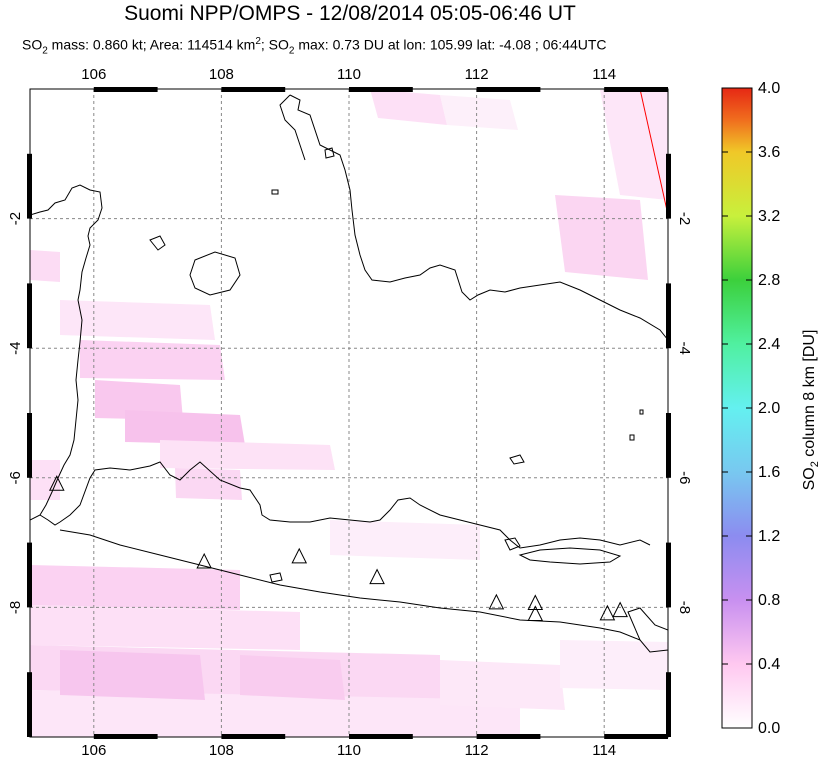  What do you see at coordinates (477, 750) in the screenshot?
I see `lon-label-bottom: 112` at bounding box center [477, 750].